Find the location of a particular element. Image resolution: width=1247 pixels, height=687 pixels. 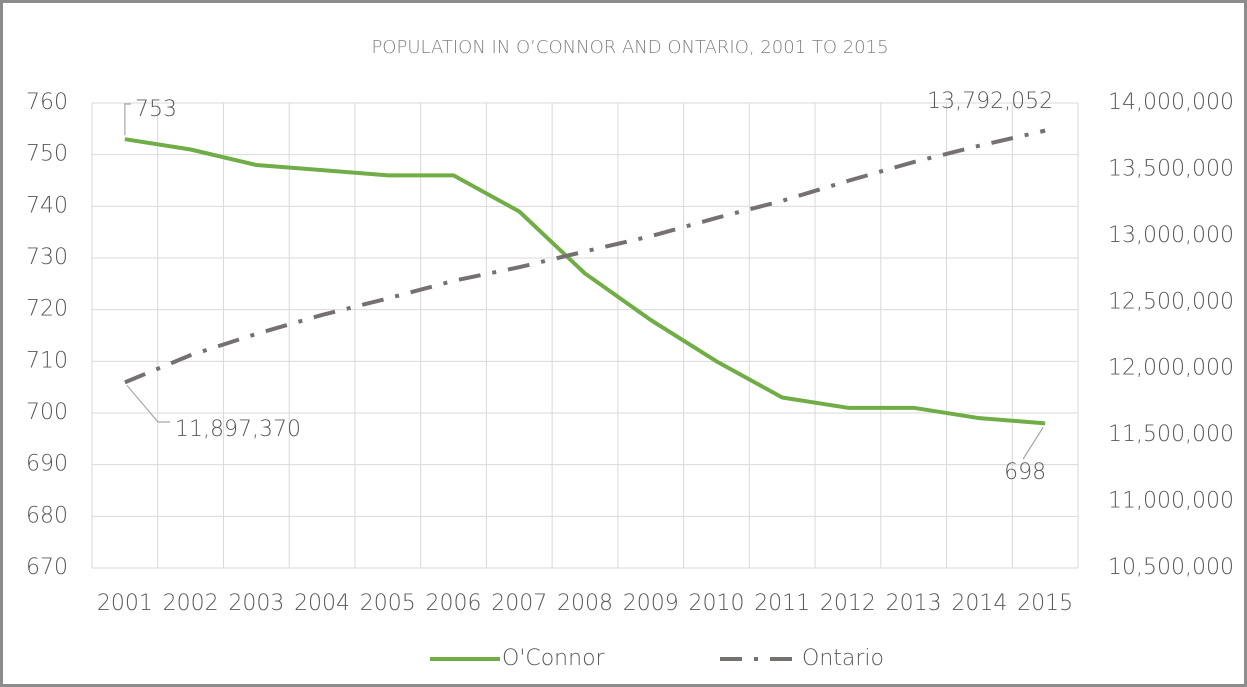

x-tick-label: 2001 is located at coordinates (125, 603).